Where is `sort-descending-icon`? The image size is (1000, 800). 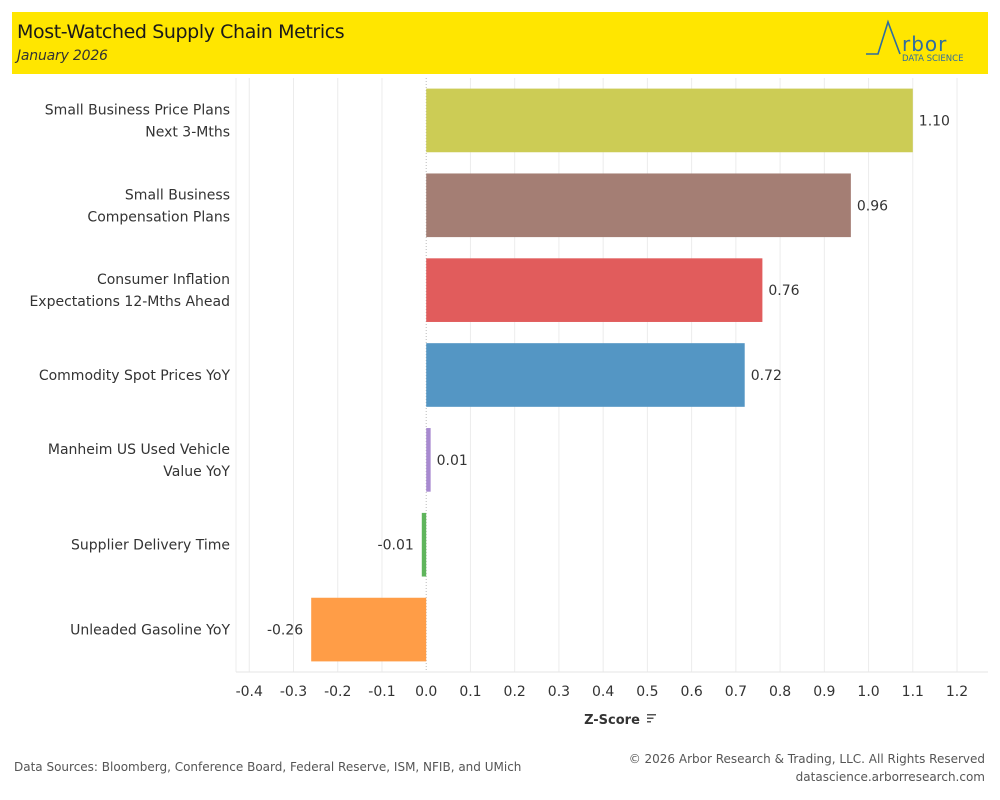
sort-descending-icon is located at coordinates (651, 718).